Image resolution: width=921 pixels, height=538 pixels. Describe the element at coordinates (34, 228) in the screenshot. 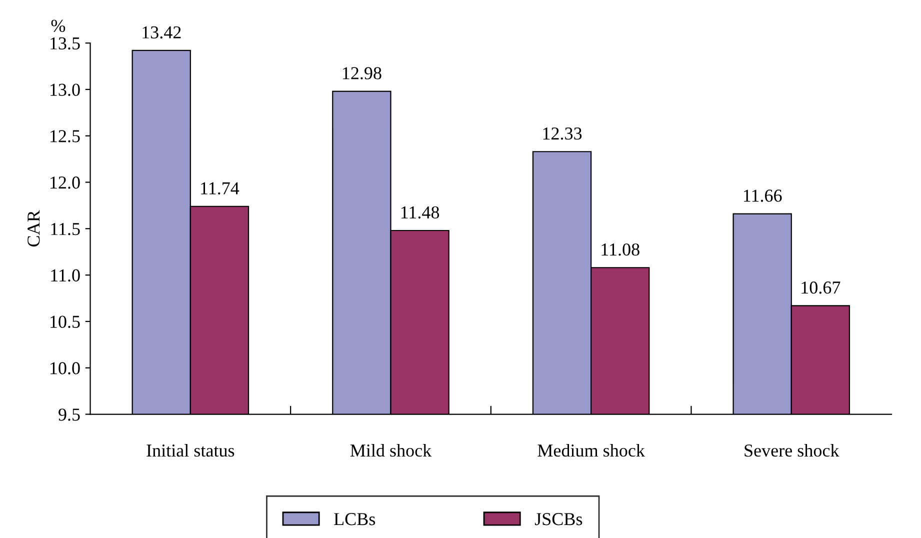

I see `y-axis-title: CAR` at that location.